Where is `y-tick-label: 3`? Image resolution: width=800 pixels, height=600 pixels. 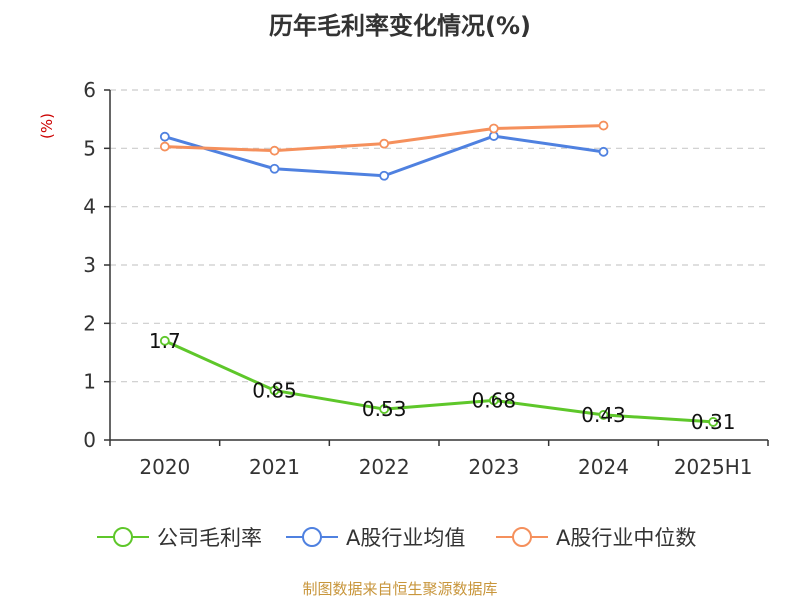
y-tick-label: 3 is located at coordinates (89, 265).